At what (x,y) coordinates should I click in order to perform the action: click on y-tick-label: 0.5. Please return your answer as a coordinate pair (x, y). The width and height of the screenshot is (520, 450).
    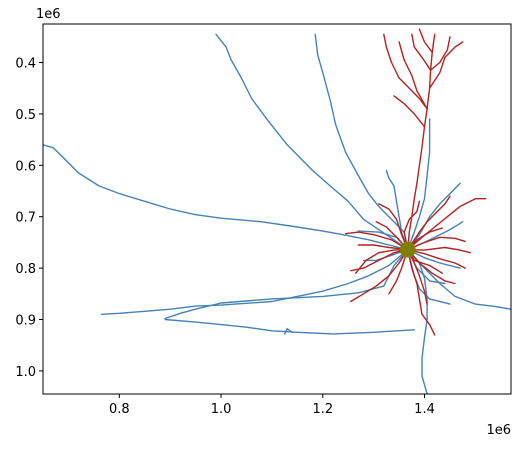
    Looking at the image, I should click on (25, 115).